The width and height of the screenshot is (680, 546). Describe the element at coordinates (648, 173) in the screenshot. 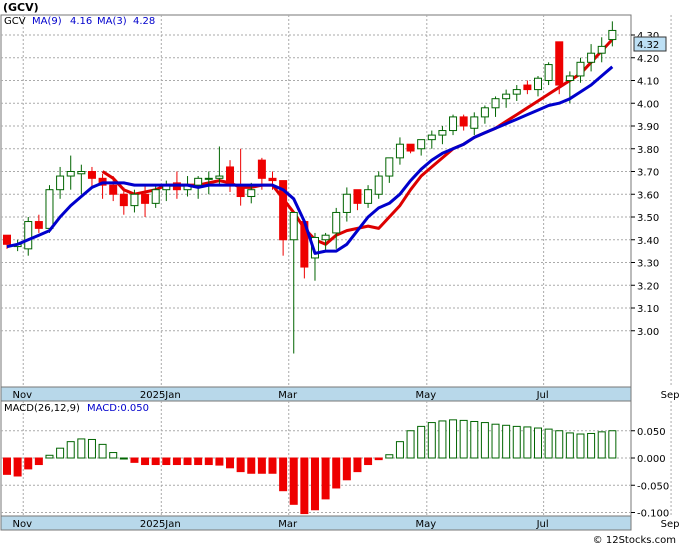

I see `price-y-tick-label: 3.70` at that location.